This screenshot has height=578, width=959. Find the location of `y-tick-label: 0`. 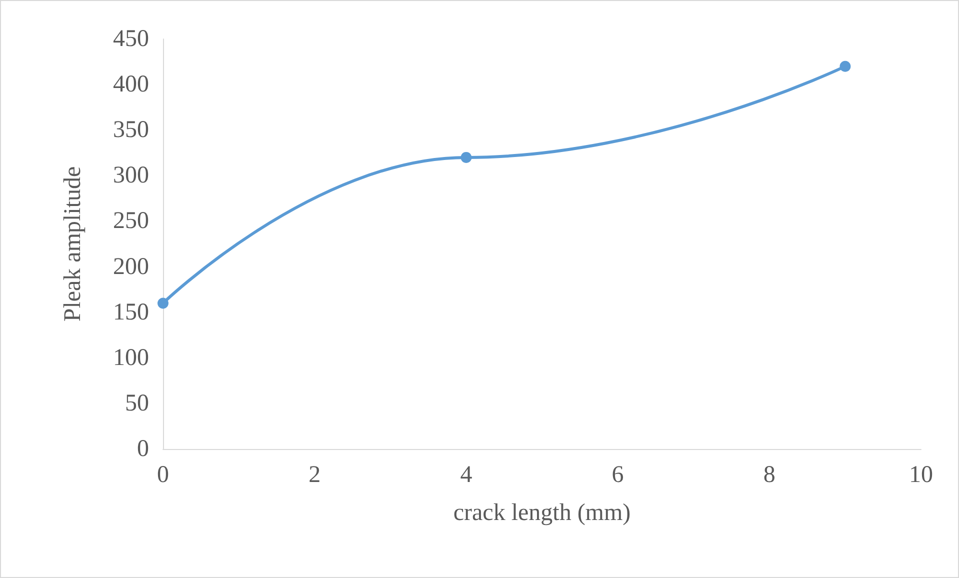

y-tick-label: 0 is located at coordinates (143, 449).